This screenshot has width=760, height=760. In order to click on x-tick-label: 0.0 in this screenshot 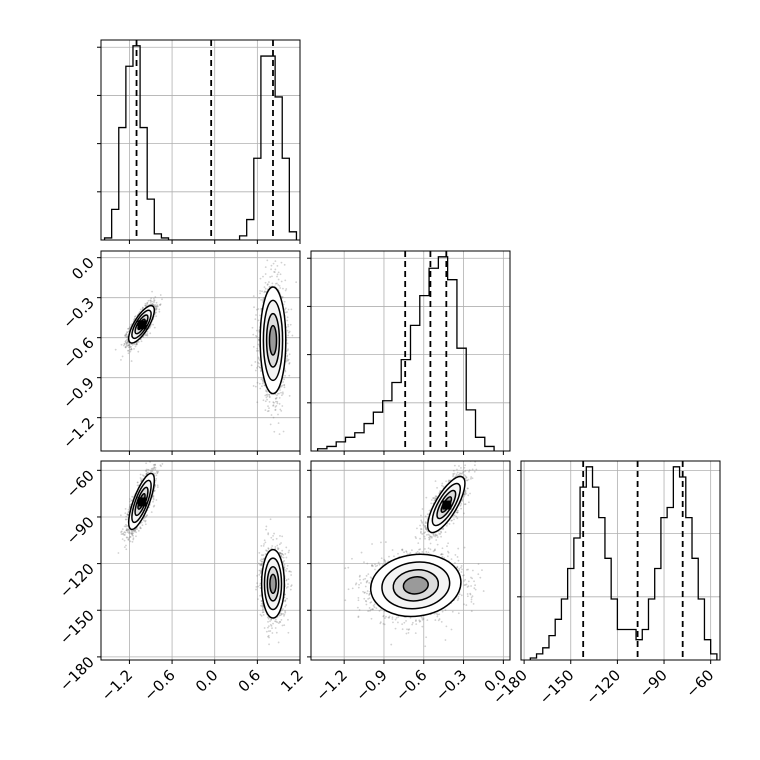, I will do `click(207, 681)`.